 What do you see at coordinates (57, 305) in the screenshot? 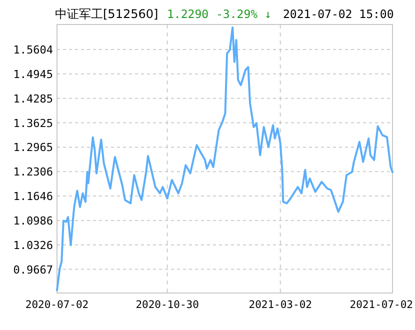
I see `x-tick-label: 2020-07-02` at bounding box center [57, 305].